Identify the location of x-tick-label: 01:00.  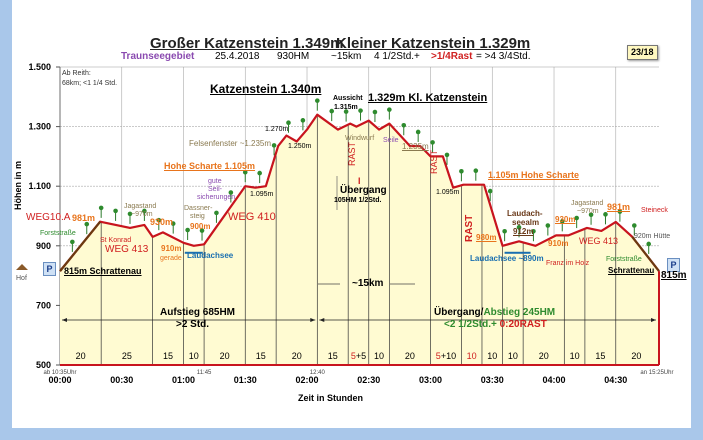
(183, 380).